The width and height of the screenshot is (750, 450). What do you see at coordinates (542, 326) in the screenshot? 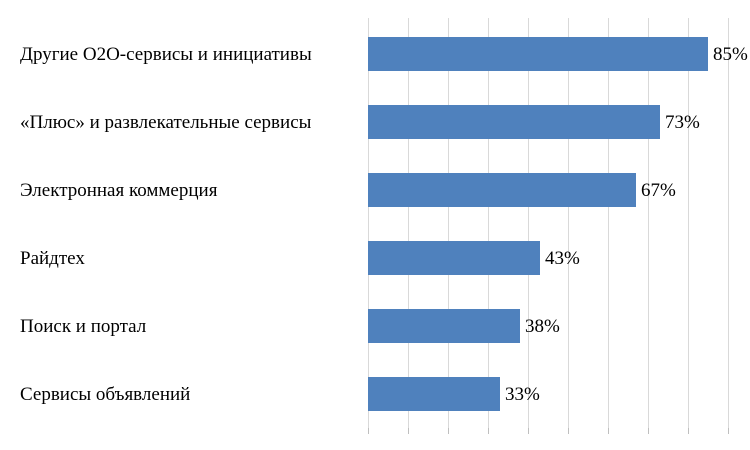
I see `data-label-5: 38%` at bounding box center [542, 326].